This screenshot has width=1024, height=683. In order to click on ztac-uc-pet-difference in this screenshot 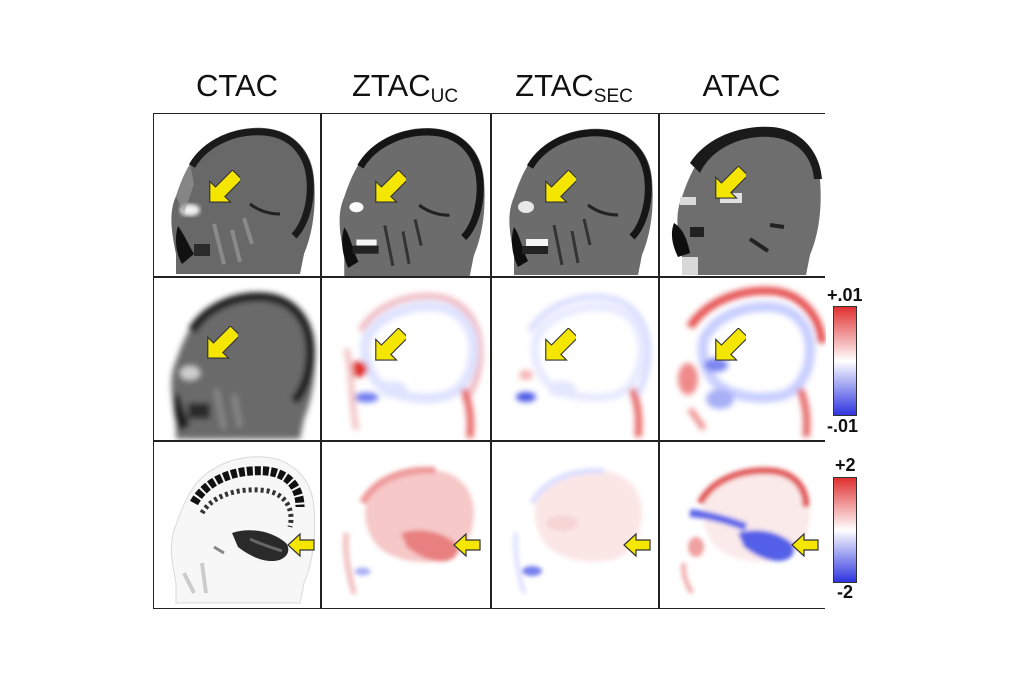, I will do `click(406, 525)`.